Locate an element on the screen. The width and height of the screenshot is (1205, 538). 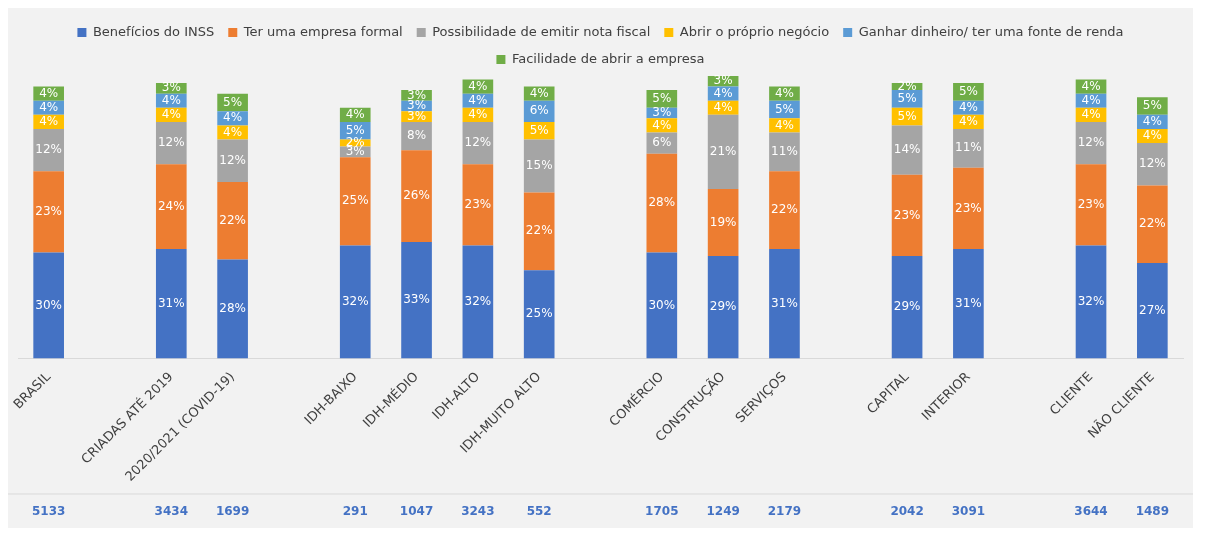
data-label: 2% is located at coordinates (907, 85).